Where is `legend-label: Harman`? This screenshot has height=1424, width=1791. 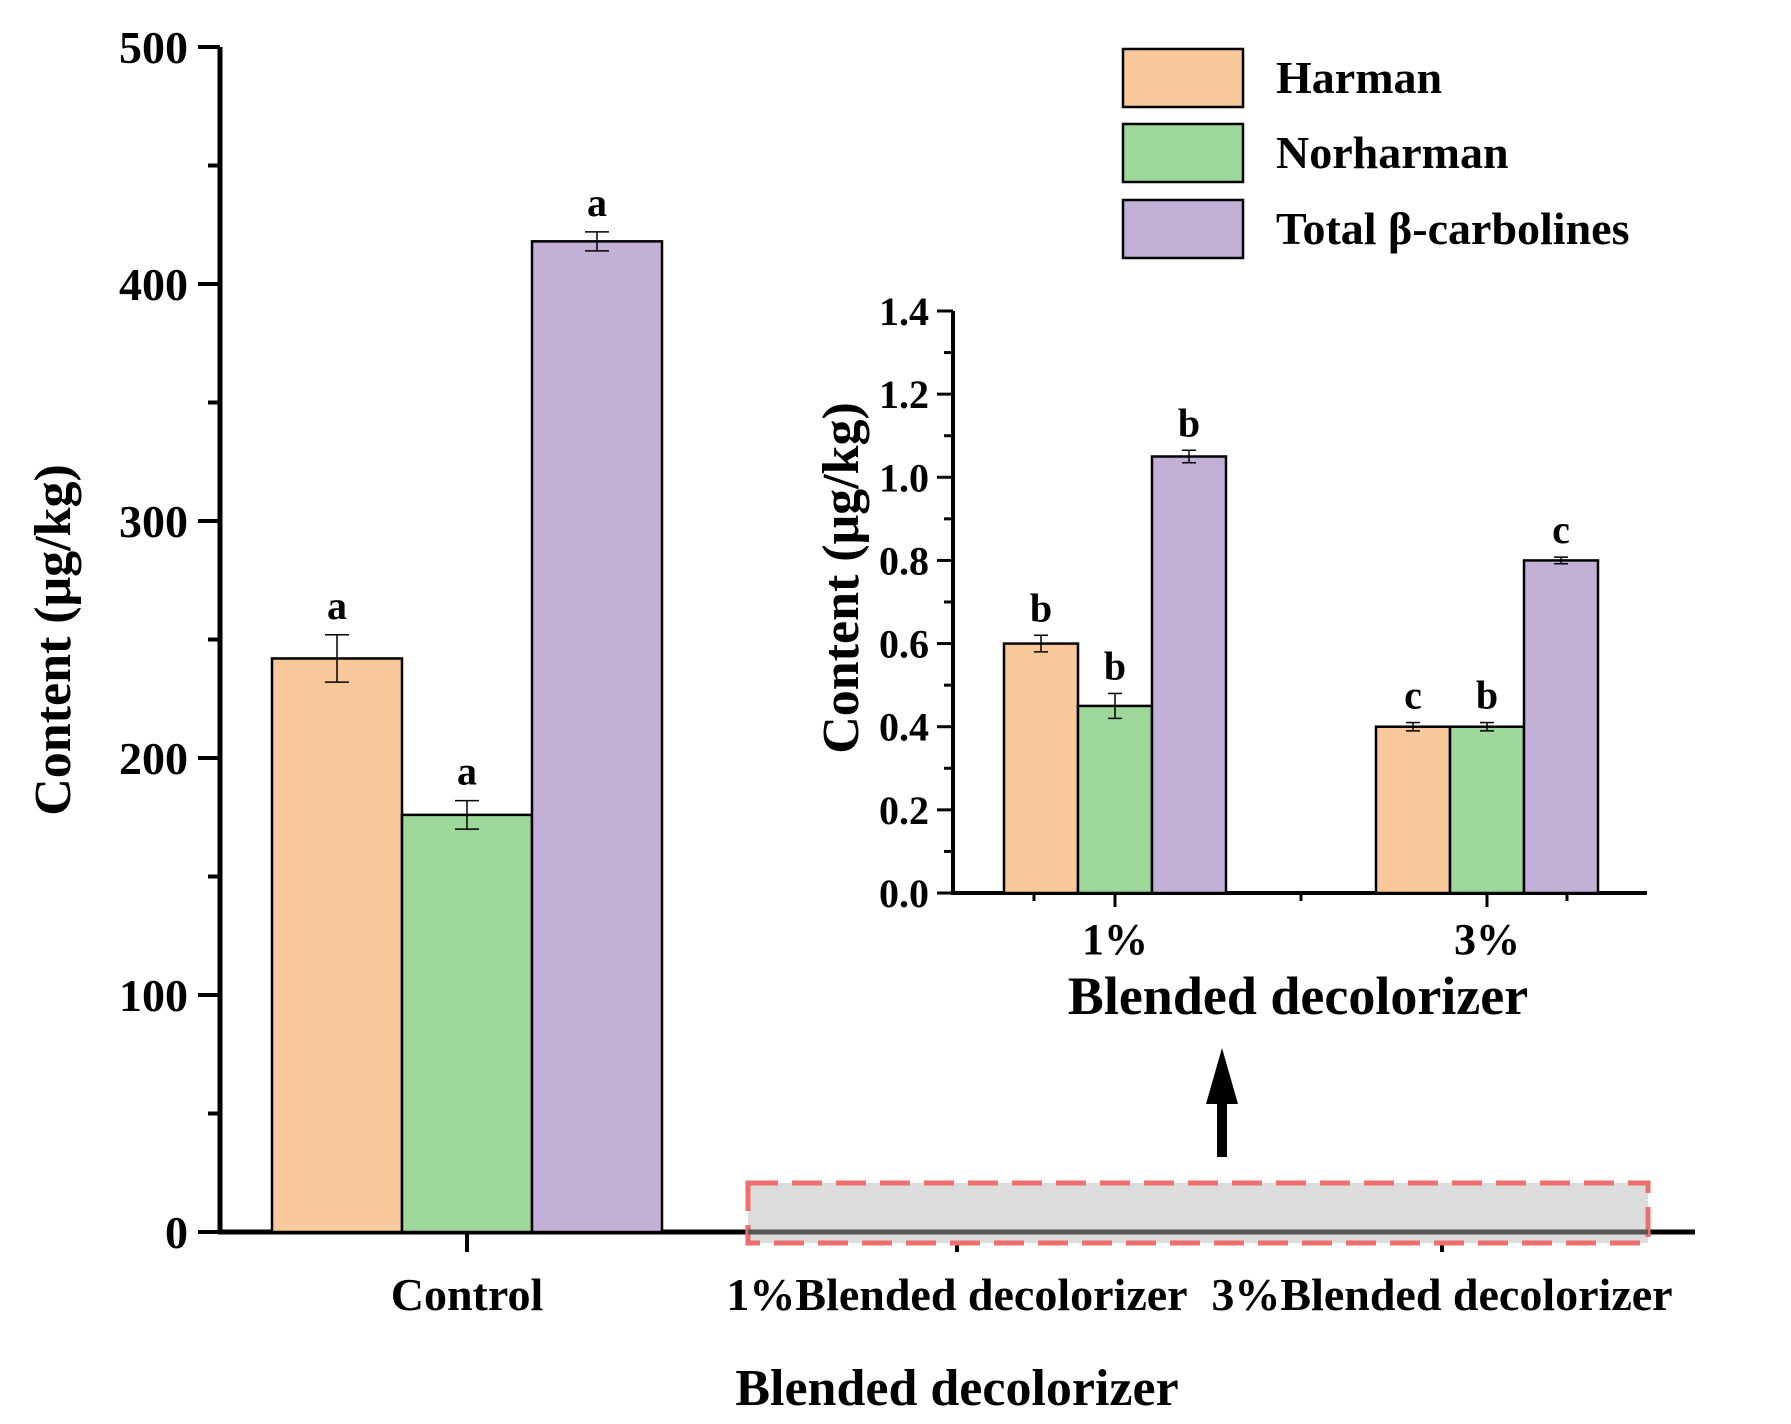 legend-label: Harman is located at coordinates (1359, 77).